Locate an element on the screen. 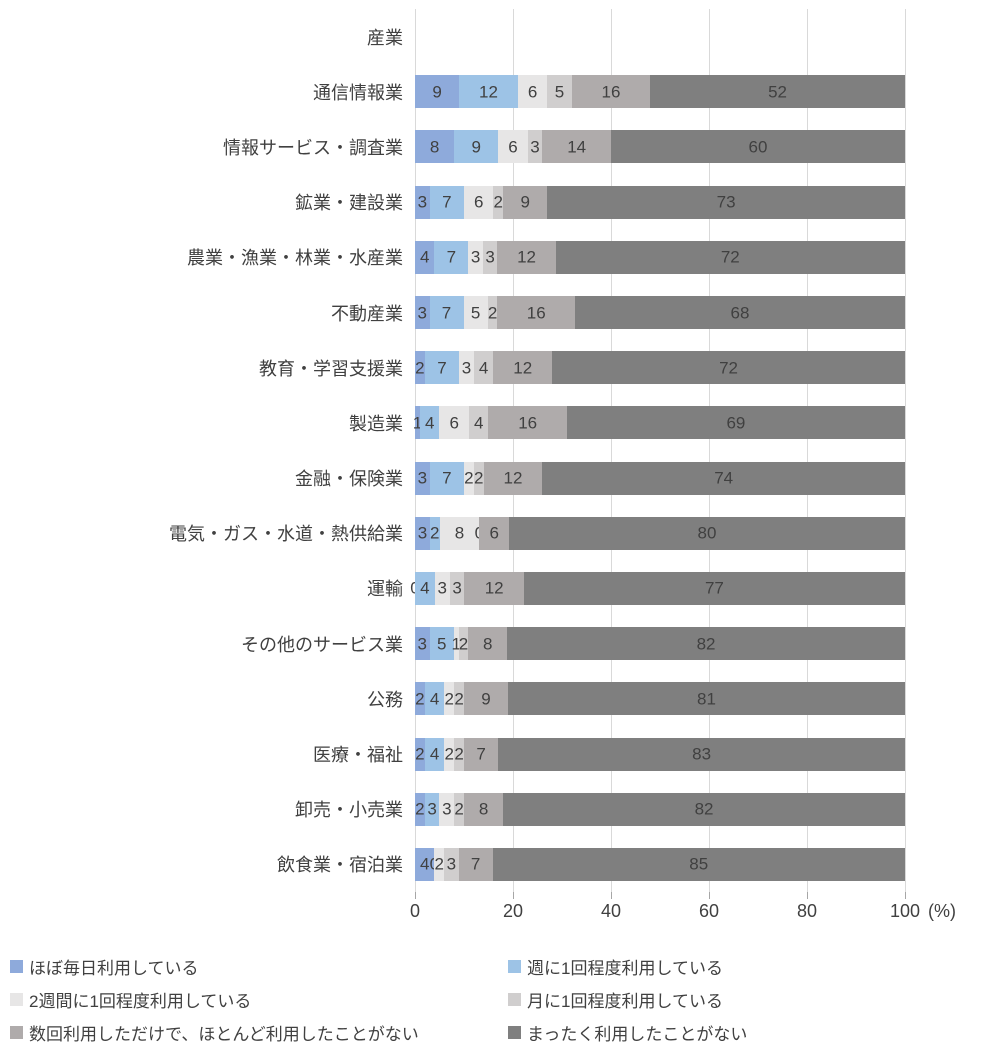 The image size is (1000, 1054). bar-segment-series-4: 7 is located at coordinates (481, 754).